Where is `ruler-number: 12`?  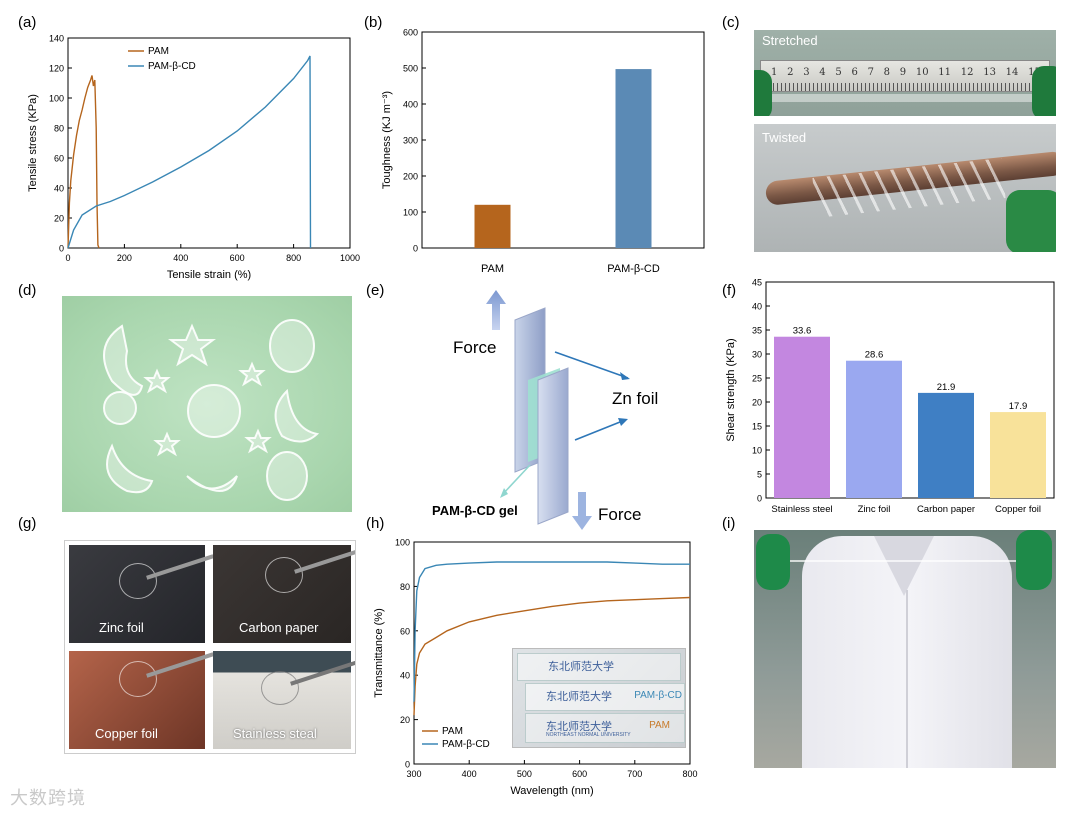
ruler-number: 12 is located at coordinates (967, 72).